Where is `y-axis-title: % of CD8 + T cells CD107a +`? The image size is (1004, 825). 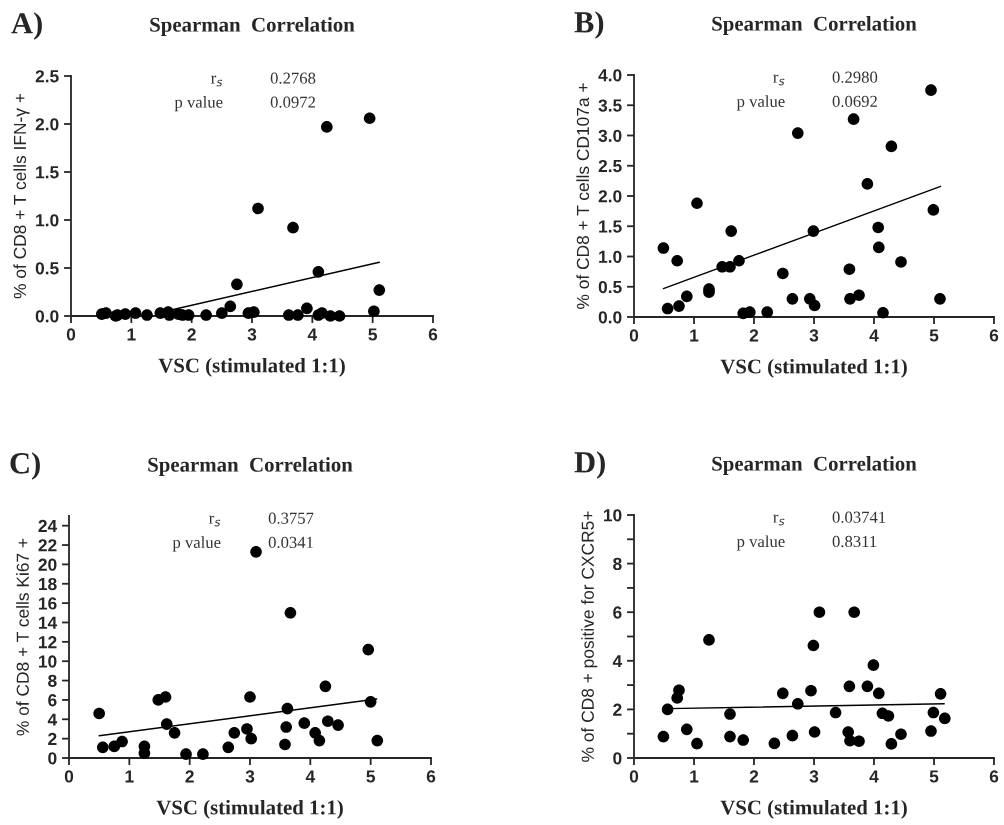 y-axis-title: % of CD8 + T cells CD107a + is located at coordinates (583, 196).